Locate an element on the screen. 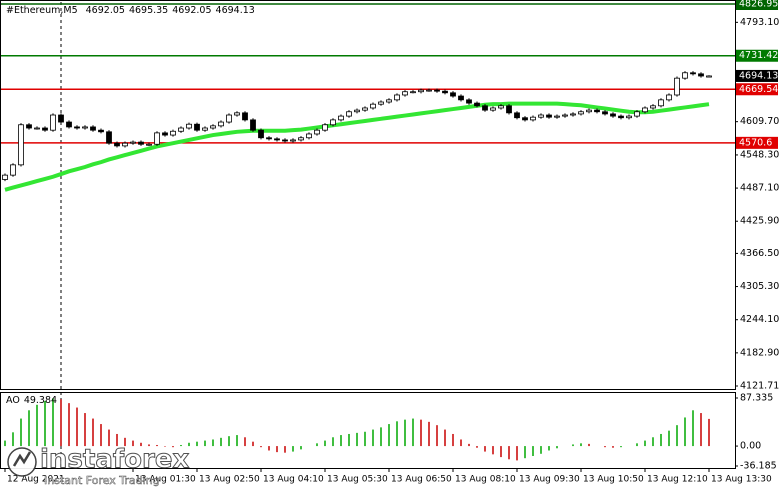 The image size is (781, 489). x-tick-label: 13 Aug 13:30 is located at coordinates (741, 480).